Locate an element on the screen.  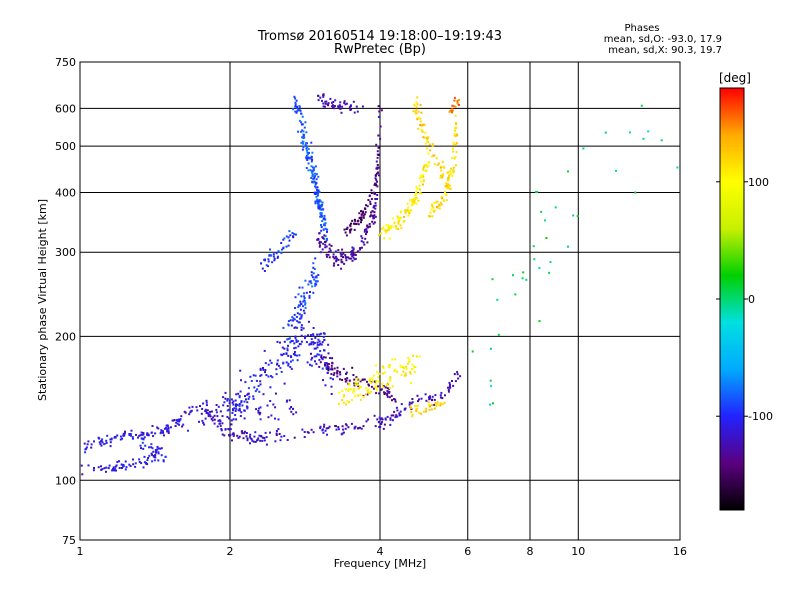
y-tick-label: 75 is located at coordinates (69, 540).